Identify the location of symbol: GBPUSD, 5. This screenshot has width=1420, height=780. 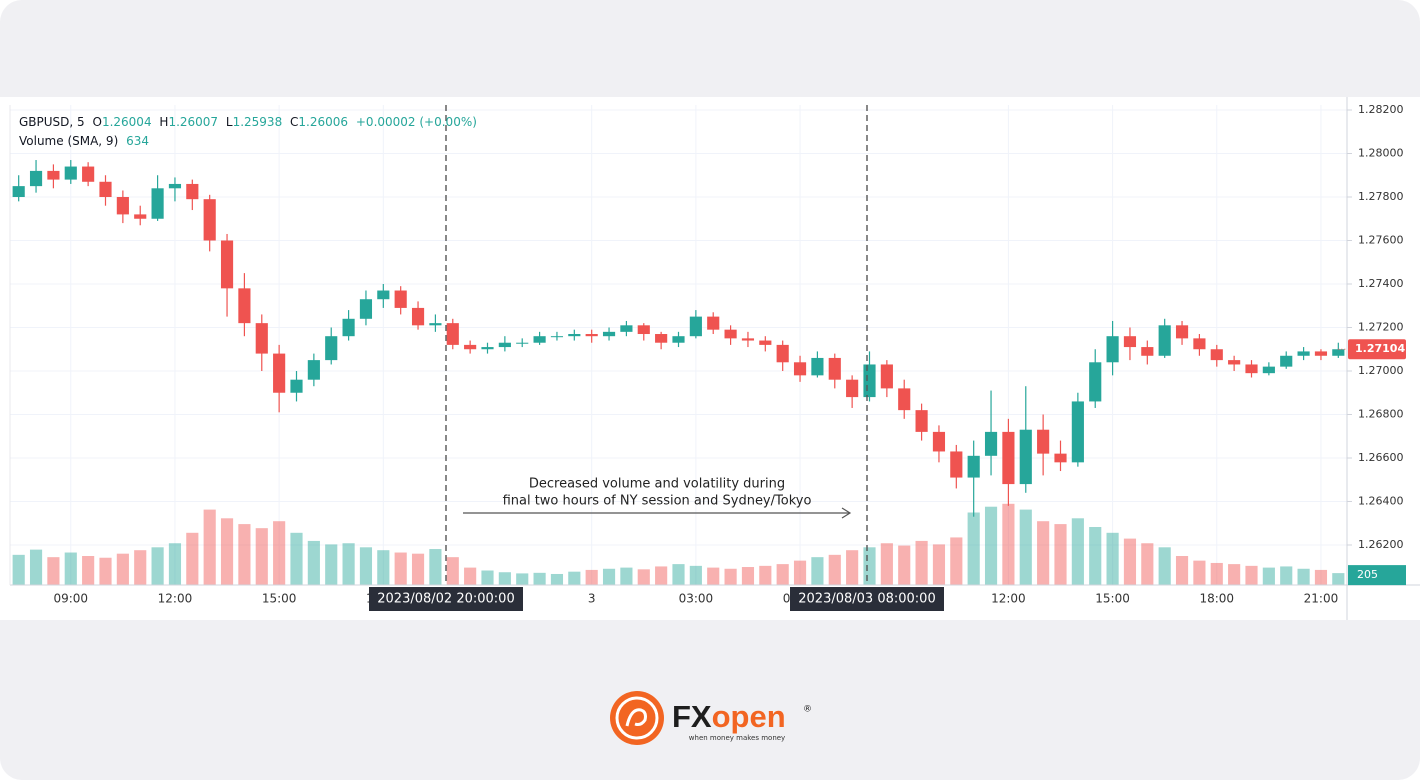
(52, 122).